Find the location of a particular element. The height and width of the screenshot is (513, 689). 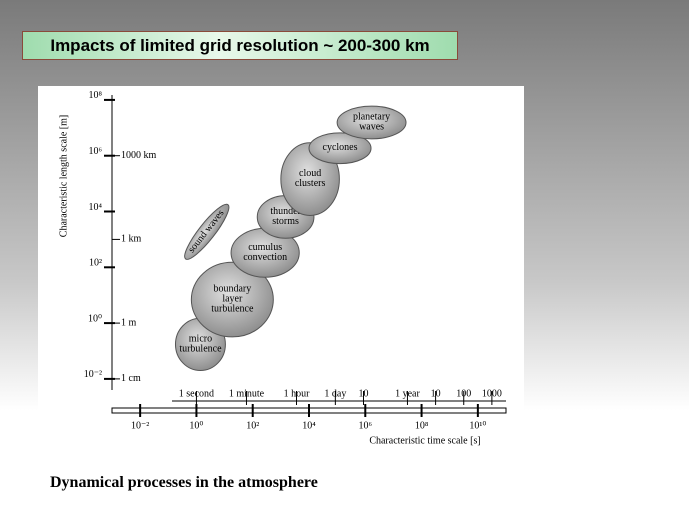

x-tick-label: 10⁻² is located at coordinates (140, 425).